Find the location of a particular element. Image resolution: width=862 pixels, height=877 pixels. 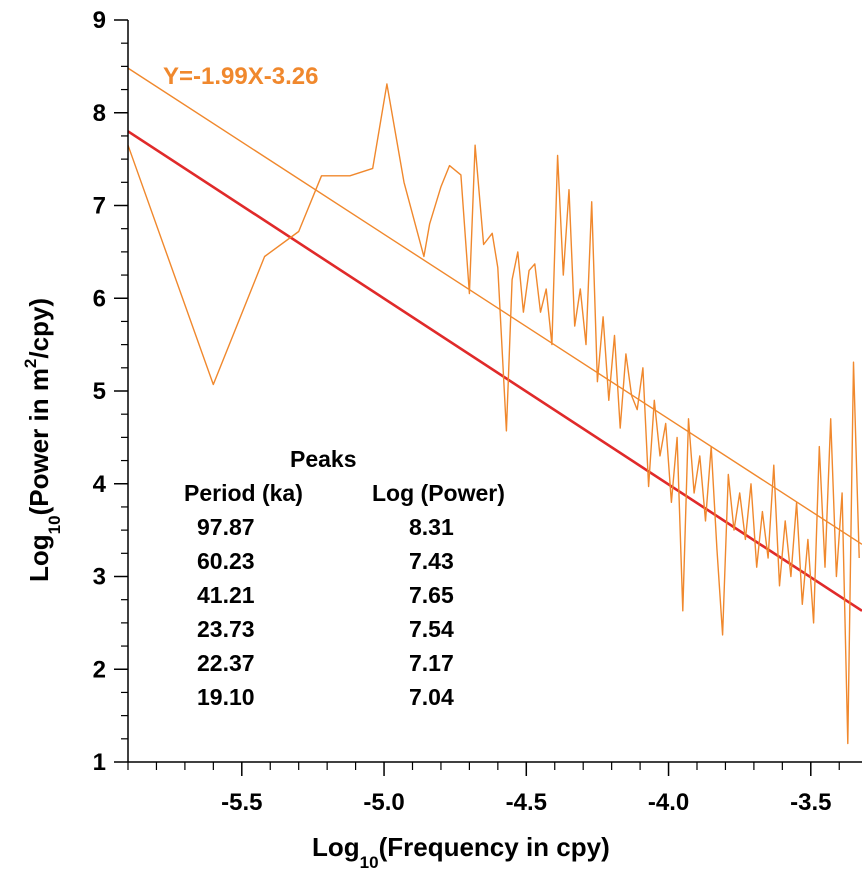

peak-period: 97.87 is located at coordinates (226, 527).